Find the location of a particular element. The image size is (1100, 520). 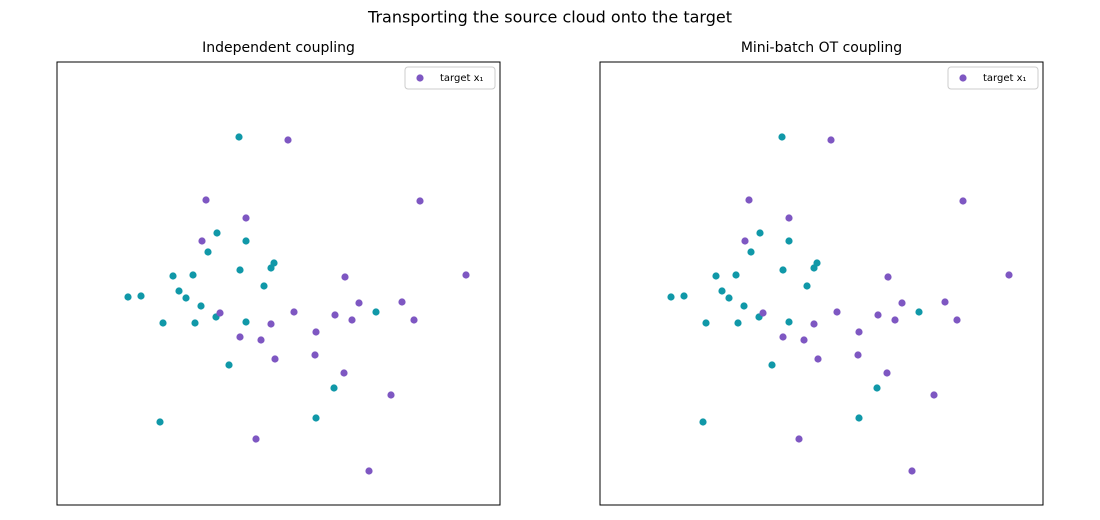

subplot-title: Mini-batch OT coupling is located at coordinates (821, 48).